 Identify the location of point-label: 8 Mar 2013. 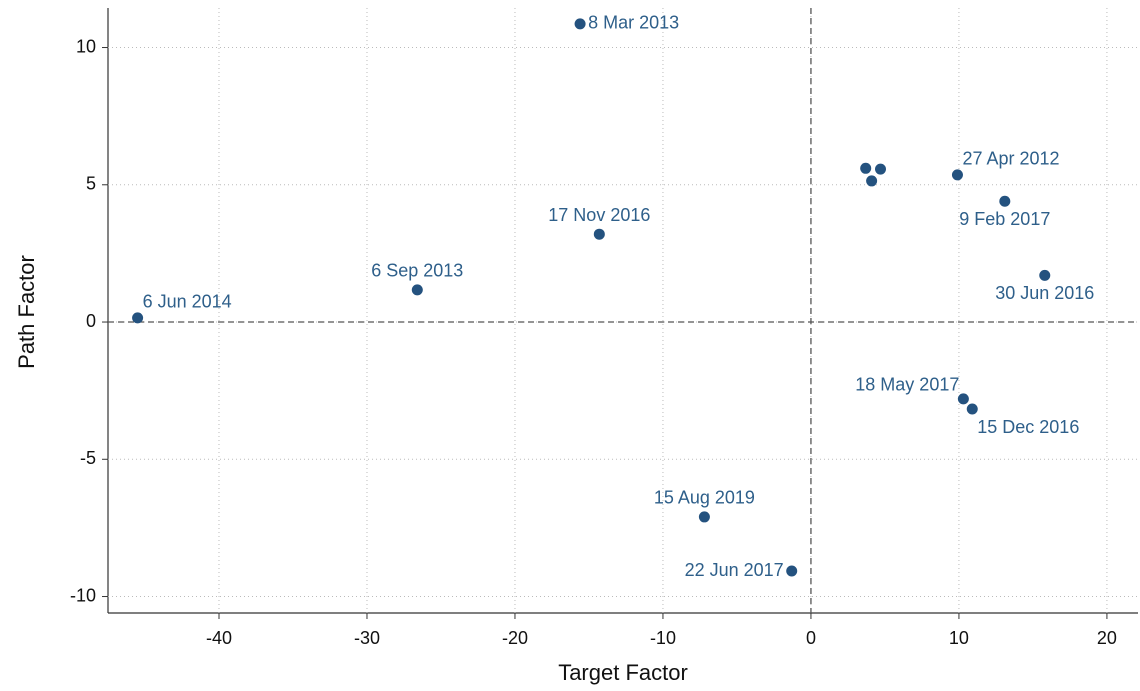
(633, 23).